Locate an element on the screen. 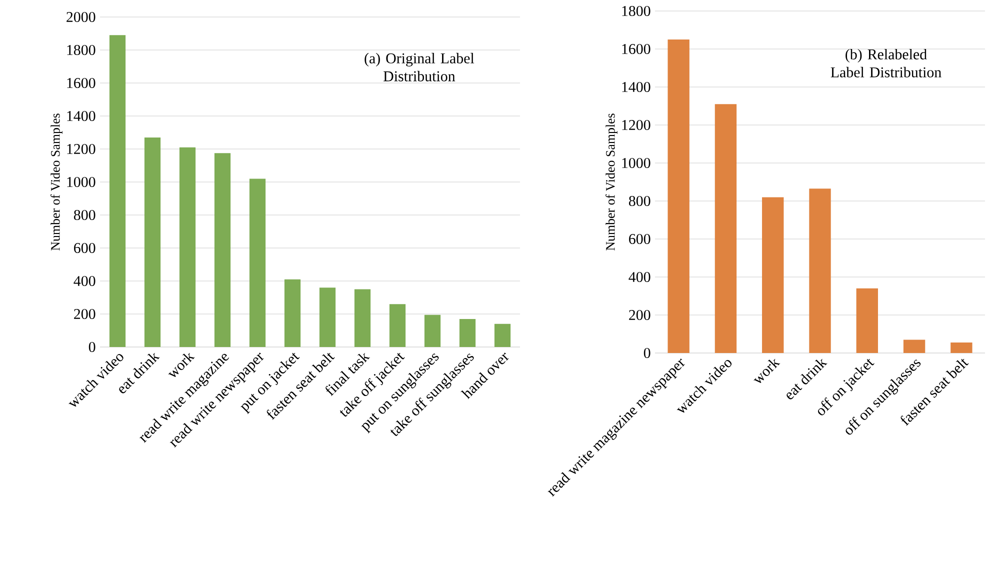 Image resolution: width=990 pixels, height=568 pixels. x-tick-label: work is located at coordinates (767, 370).